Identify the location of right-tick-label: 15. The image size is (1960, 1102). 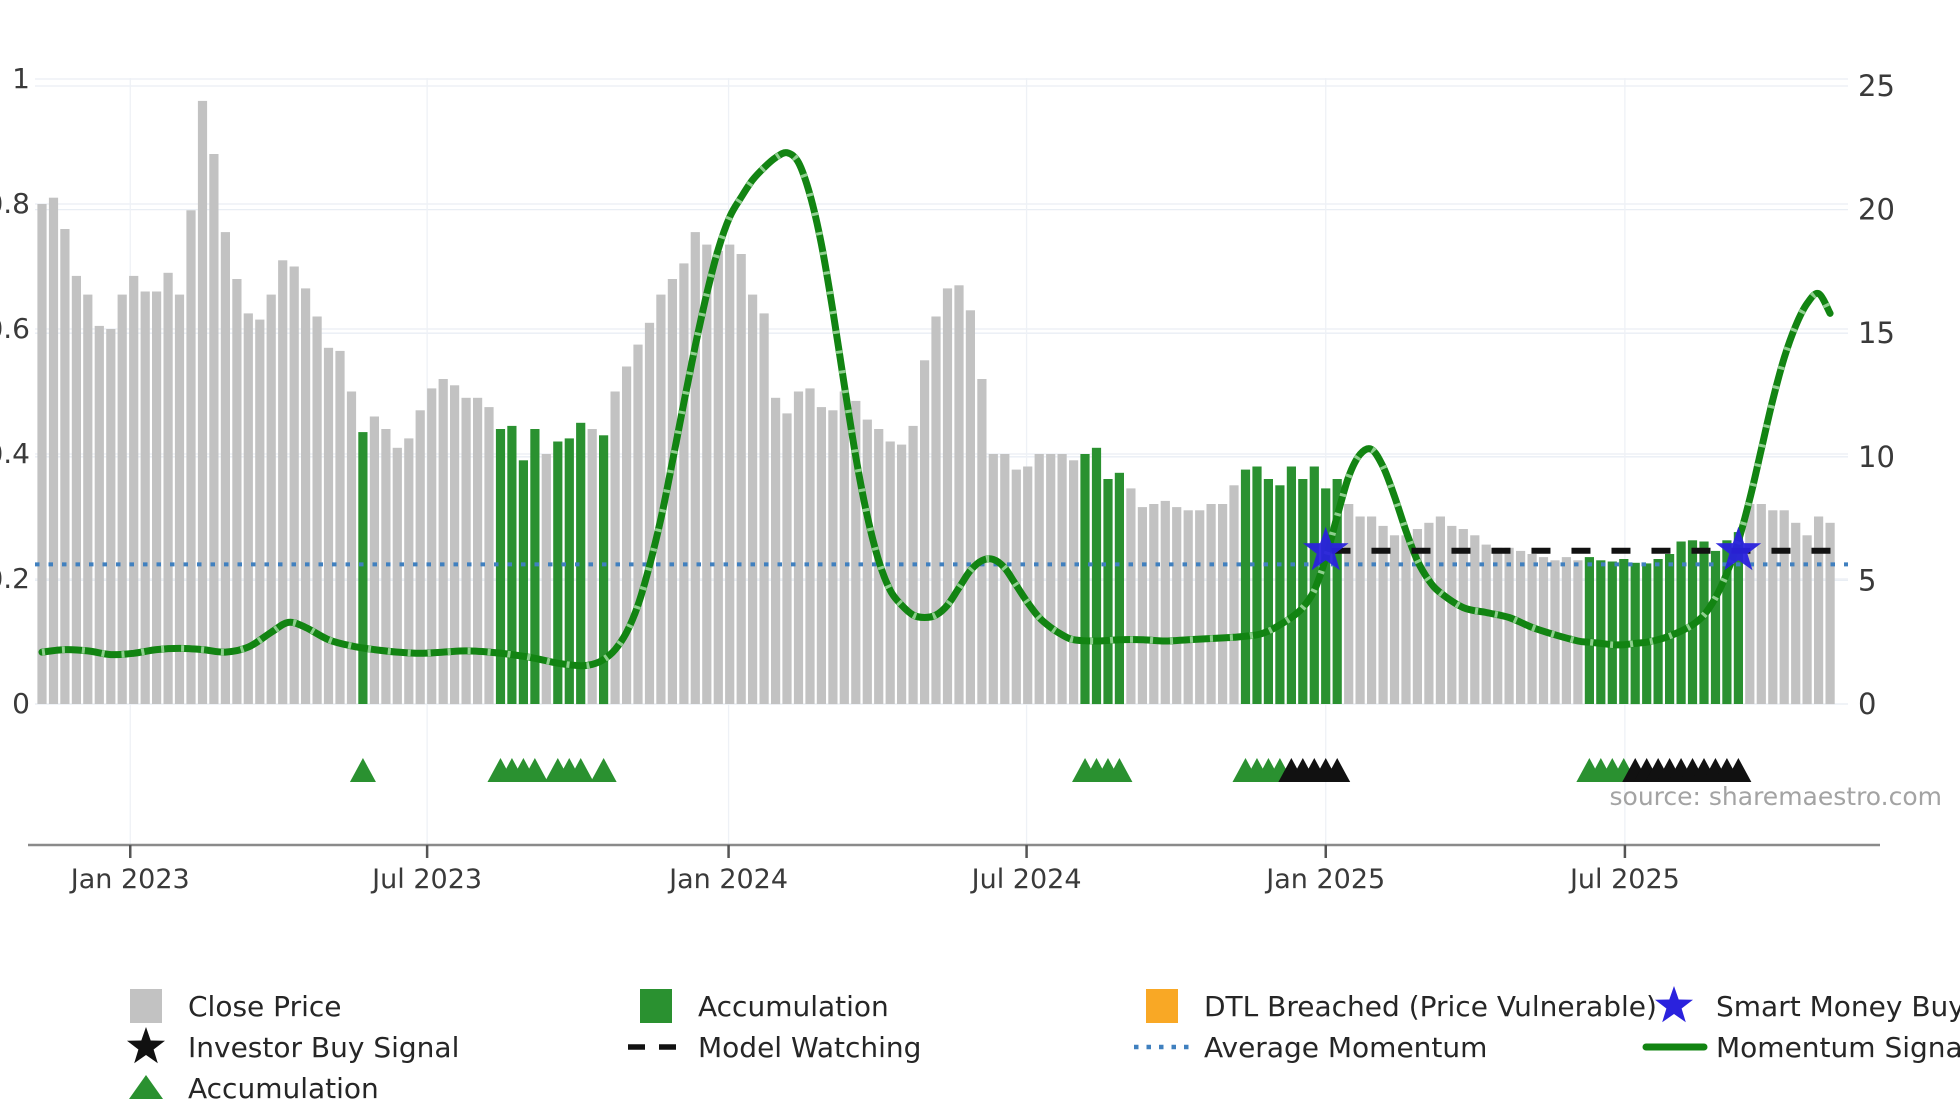
(1876, 333).